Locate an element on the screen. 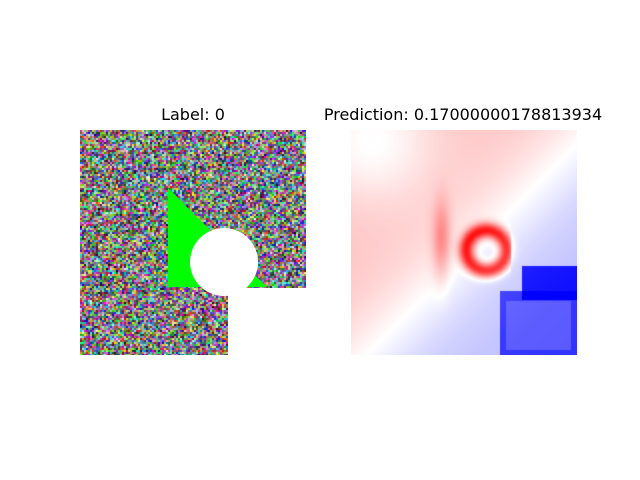 The image size is (640, 480). white-circle is located at coordinates (224, 262).